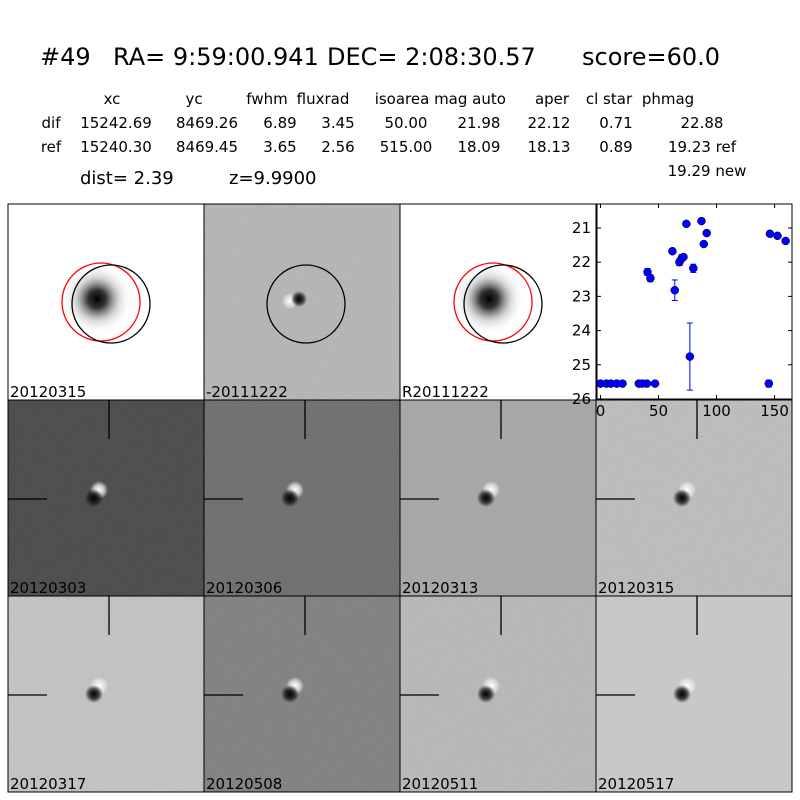 The image size is (800, 800). Describe the element at coordinates (479, 147) in the screenshot. I see `table-cell: 18.09` at that location.